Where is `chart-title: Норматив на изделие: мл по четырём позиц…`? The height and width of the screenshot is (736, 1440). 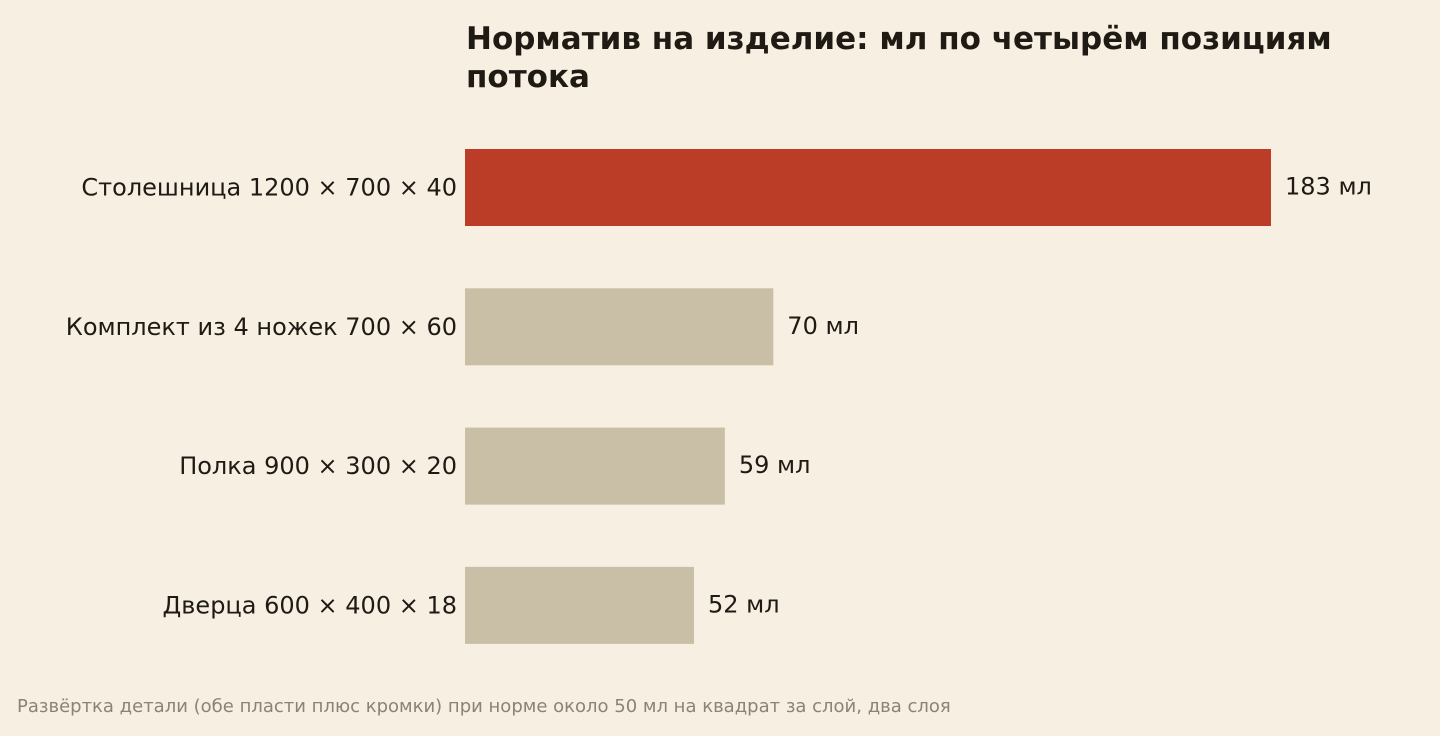
chart-title: Норматив на изделие: мл по четырём позиц… is located at coordinates (899, 58).